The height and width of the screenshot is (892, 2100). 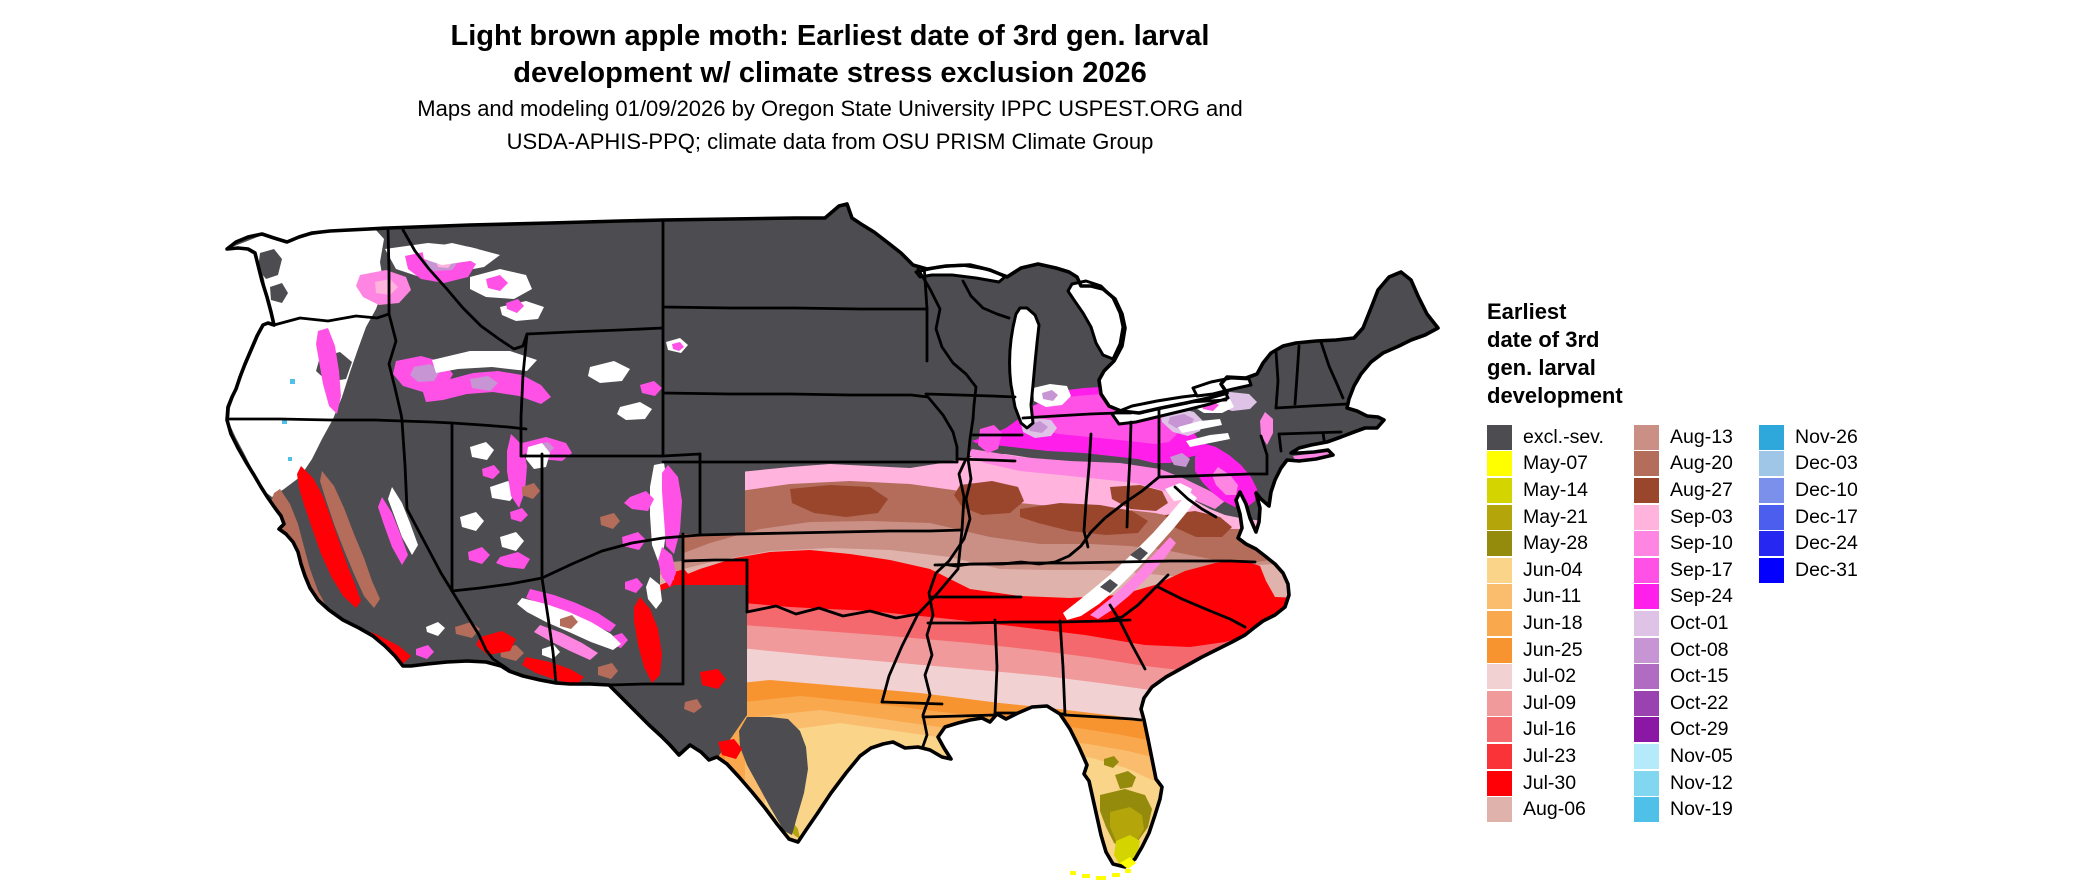 I want to click on legend-label: Sep-17, so click(x=1701, y=569).